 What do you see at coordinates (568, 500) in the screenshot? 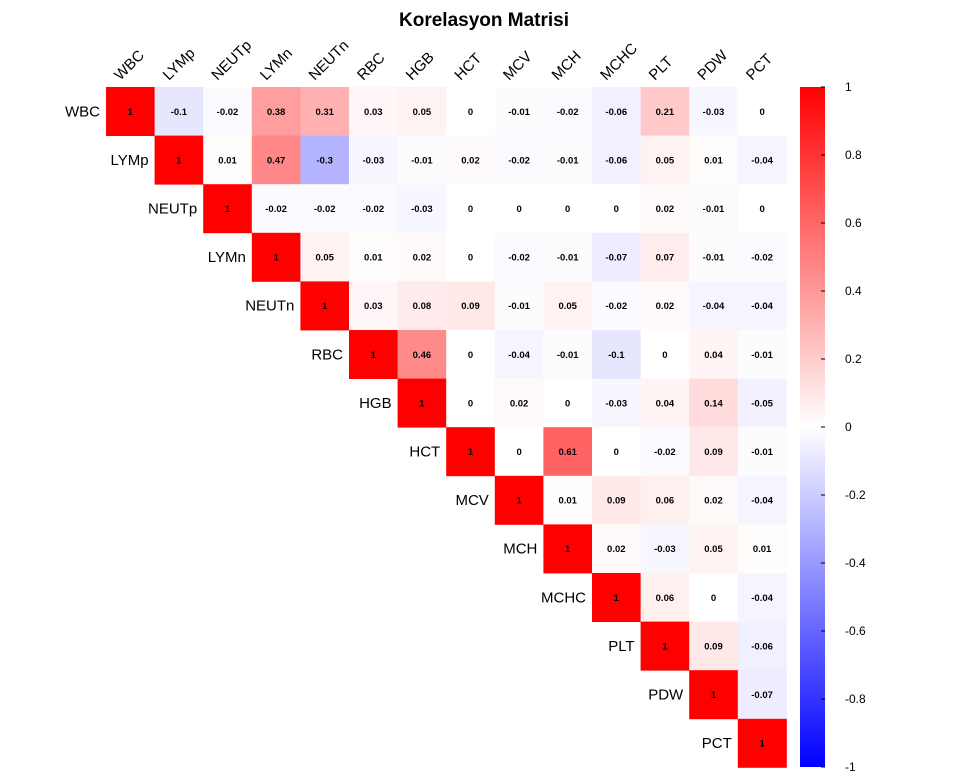
I see `heatmap-cell-MCV-MCH` at bounding box center [568, 500].